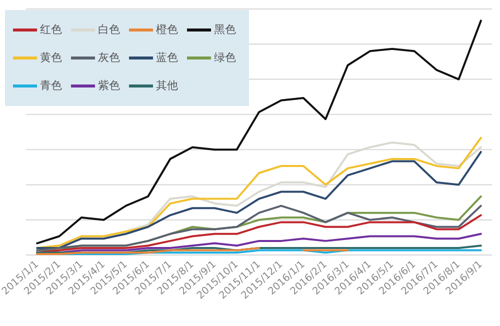 This screenshot has width=500, height=326. Describe the element at coordinates (225, 29) in the screenshot. I see `legend-label: 黑色` at that location.